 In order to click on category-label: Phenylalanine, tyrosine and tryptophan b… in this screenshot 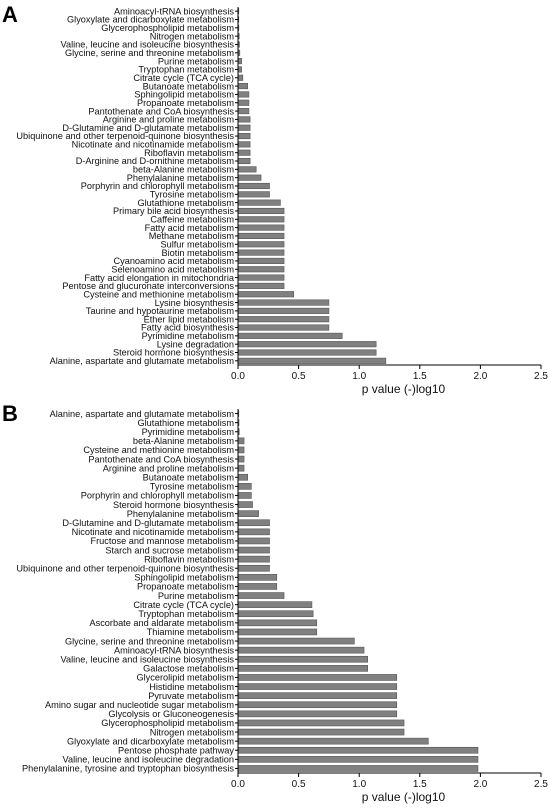, I will do `click(128, 769)`.